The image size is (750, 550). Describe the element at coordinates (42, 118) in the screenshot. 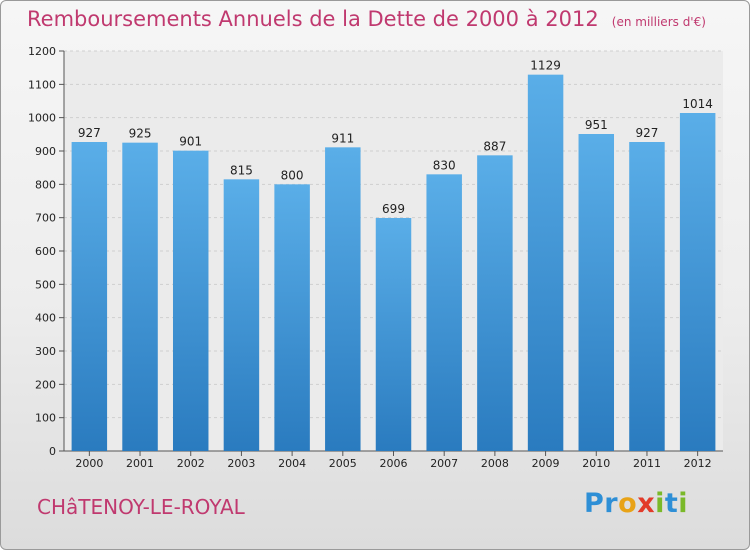

I see `y-tick-label: 1000` at that location.